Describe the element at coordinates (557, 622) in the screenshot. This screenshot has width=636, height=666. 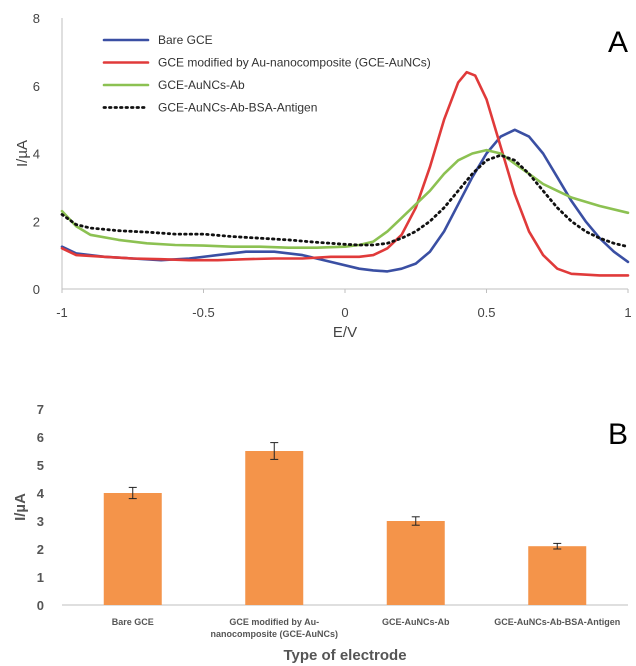
I see `category-label-4: GCE-AuNCs-Ab-BSA-Antigen` at that location.